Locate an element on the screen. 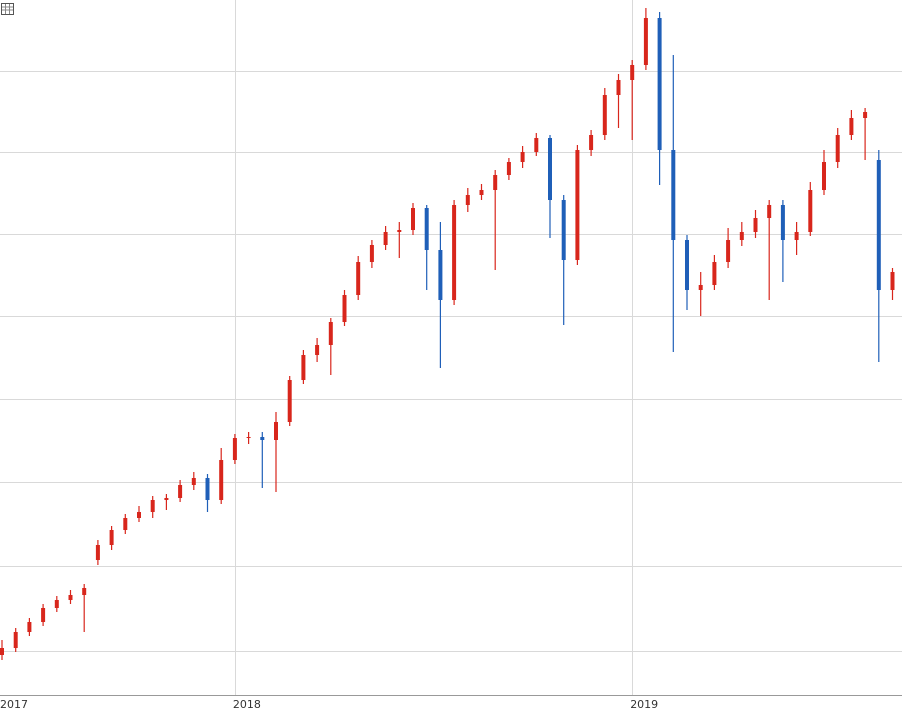 The height and width of the screenshot is (712, 902). calendar-icon is located at coordinates (7, 9).